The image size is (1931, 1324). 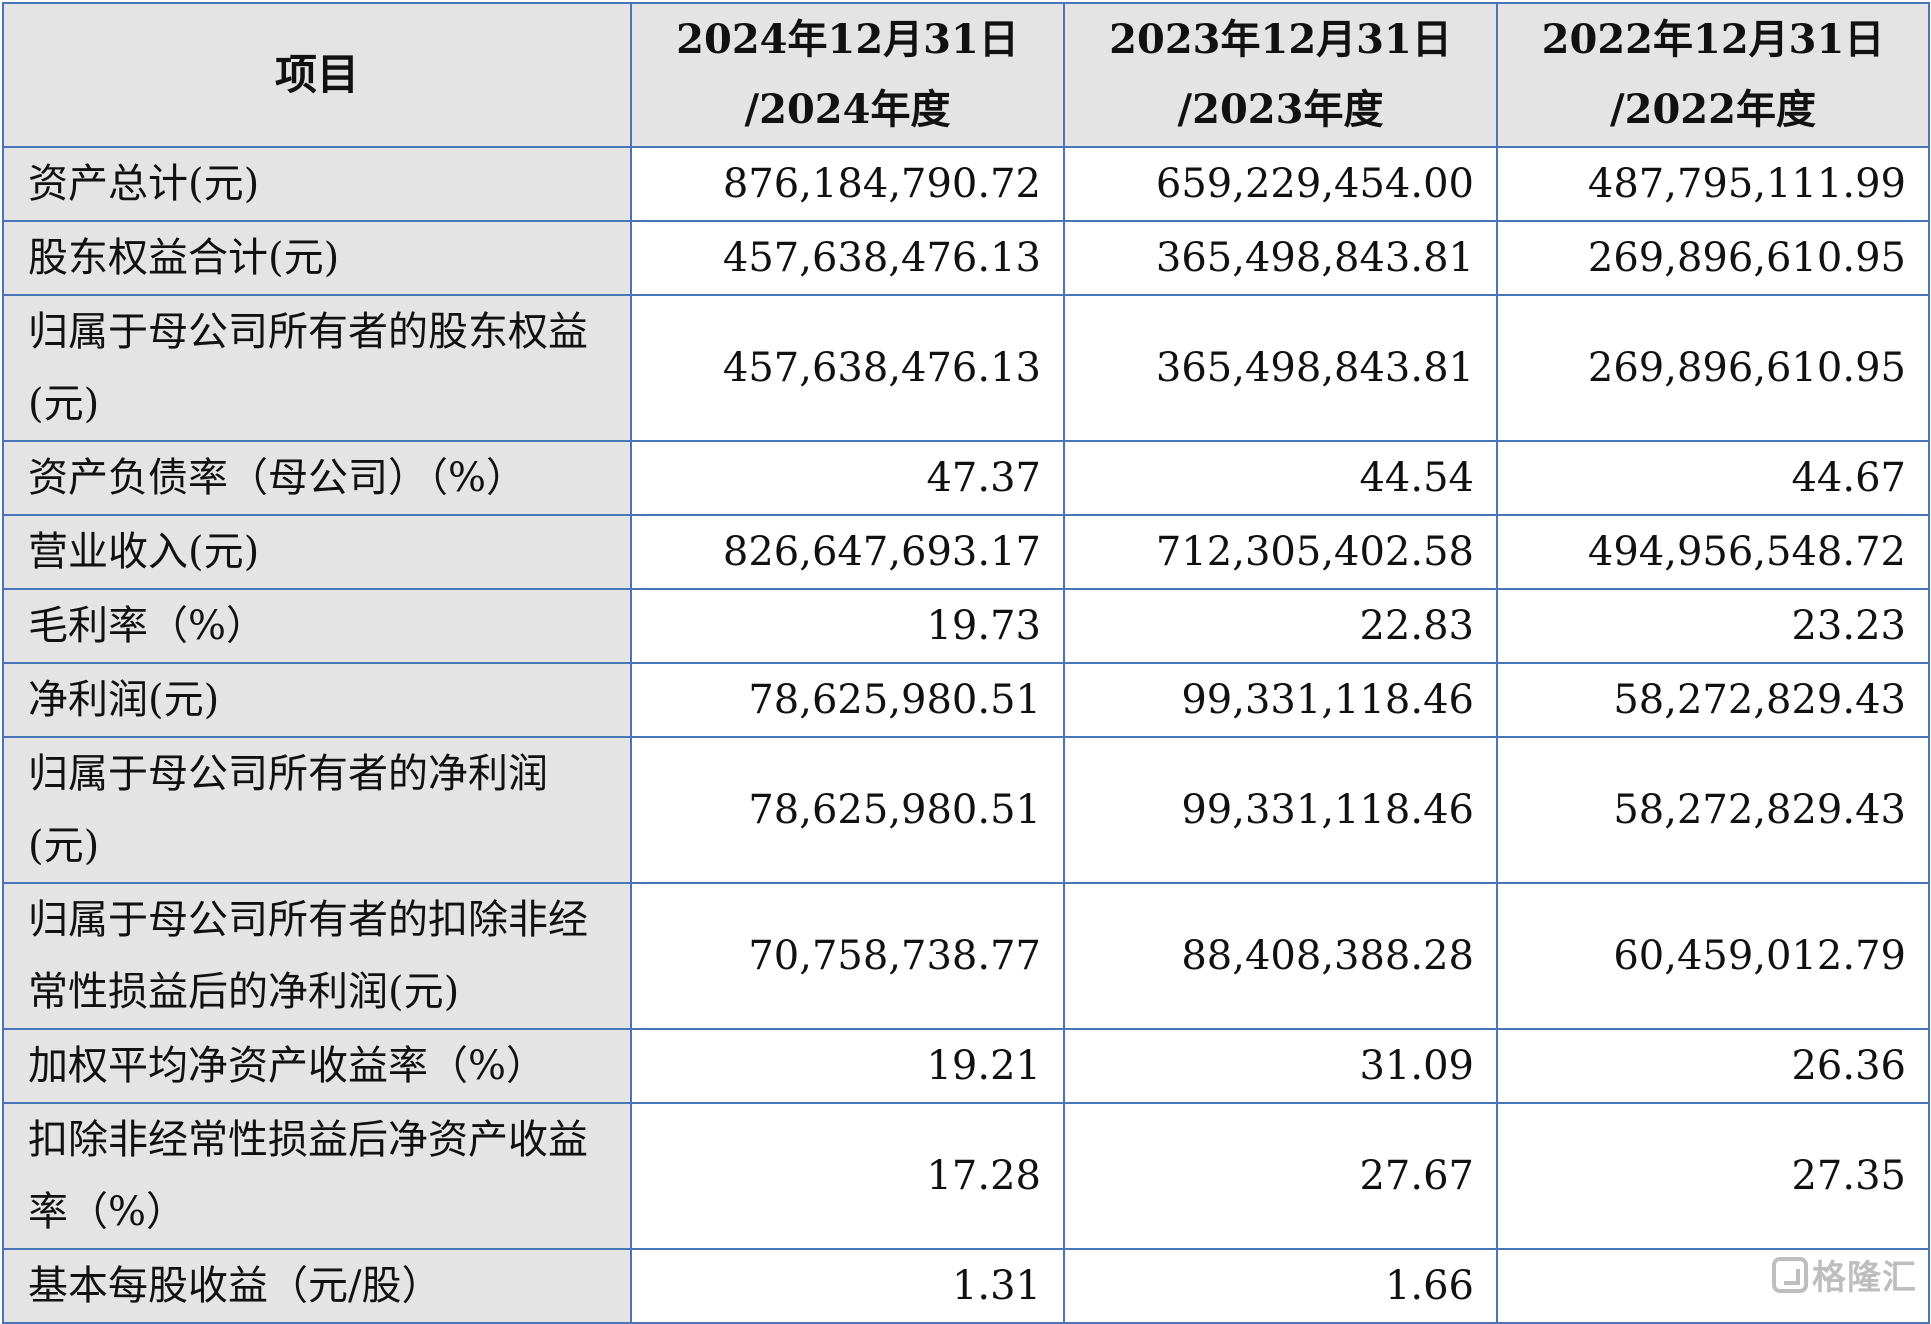 I want to click on table-row: 基本每股收益（元/股） 1.31 1.66, so click(x=966, y=1286).